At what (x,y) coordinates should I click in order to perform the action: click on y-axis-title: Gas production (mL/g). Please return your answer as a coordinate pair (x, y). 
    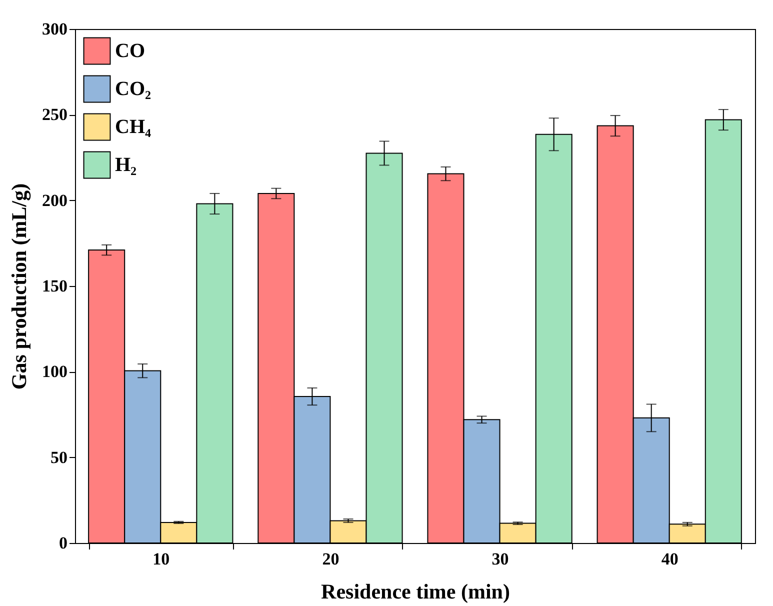
    Looking at the image, I should click on (19, 286).